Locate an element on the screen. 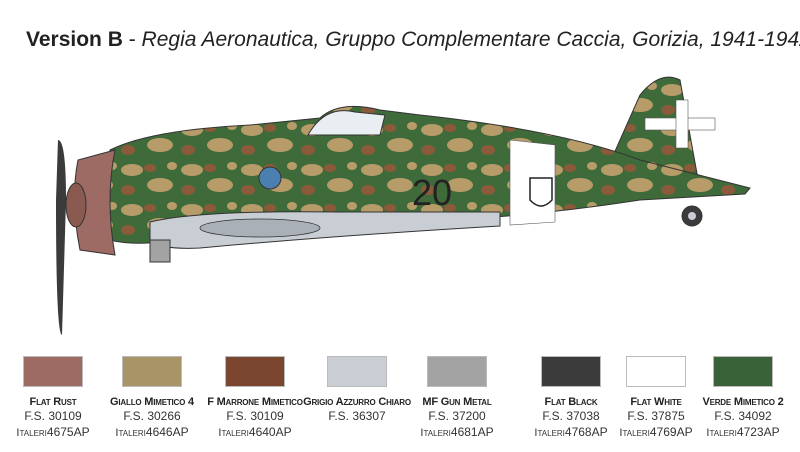  main-gear is located at coordinates (160, 251).